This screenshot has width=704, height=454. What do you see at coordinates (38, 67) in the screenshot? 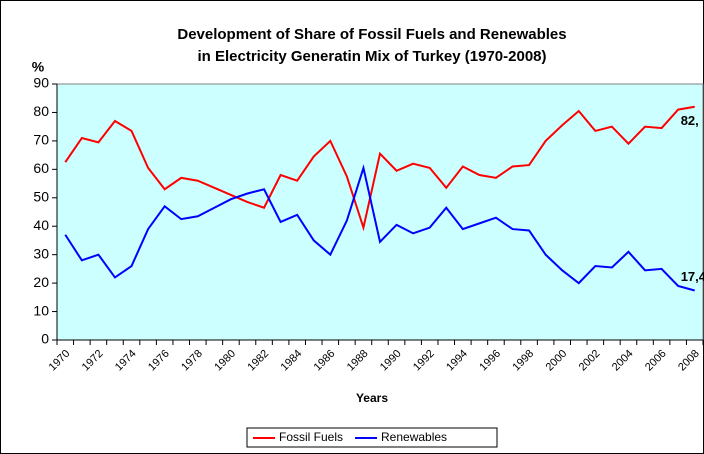
I see `y-axis-label: %` at bounding box center [38, 67].